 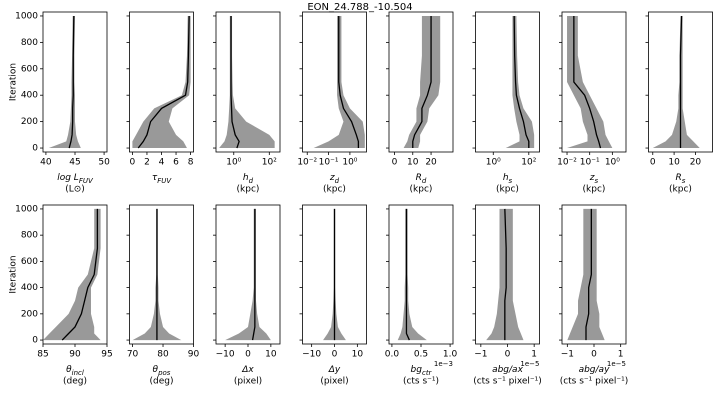 I want to click on x-label-symbol: τ, so click(x=155, y=178).